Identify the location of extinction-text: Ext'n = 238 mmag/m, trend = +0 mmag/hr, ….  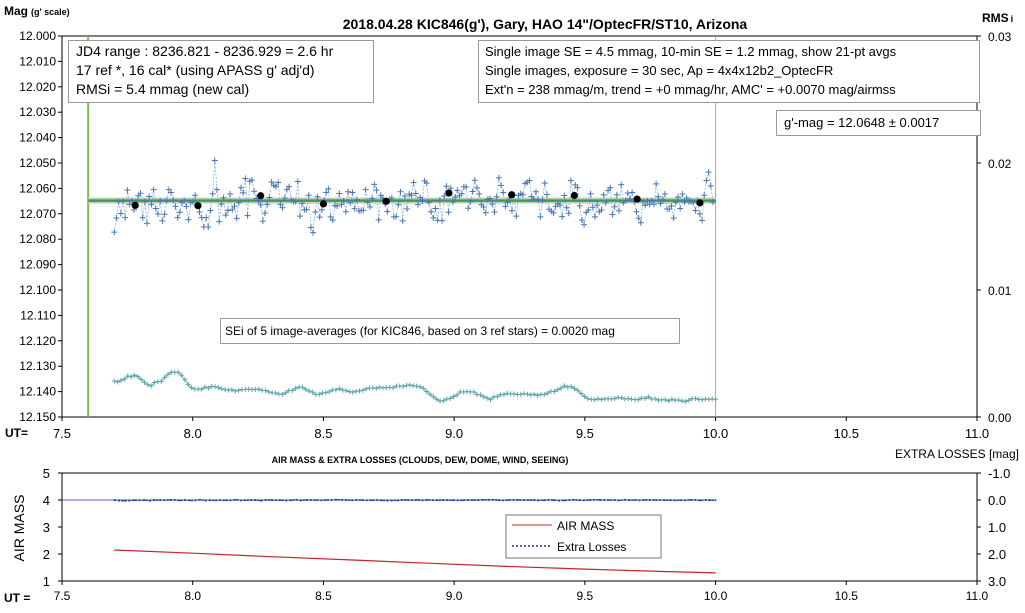
(690, 89).